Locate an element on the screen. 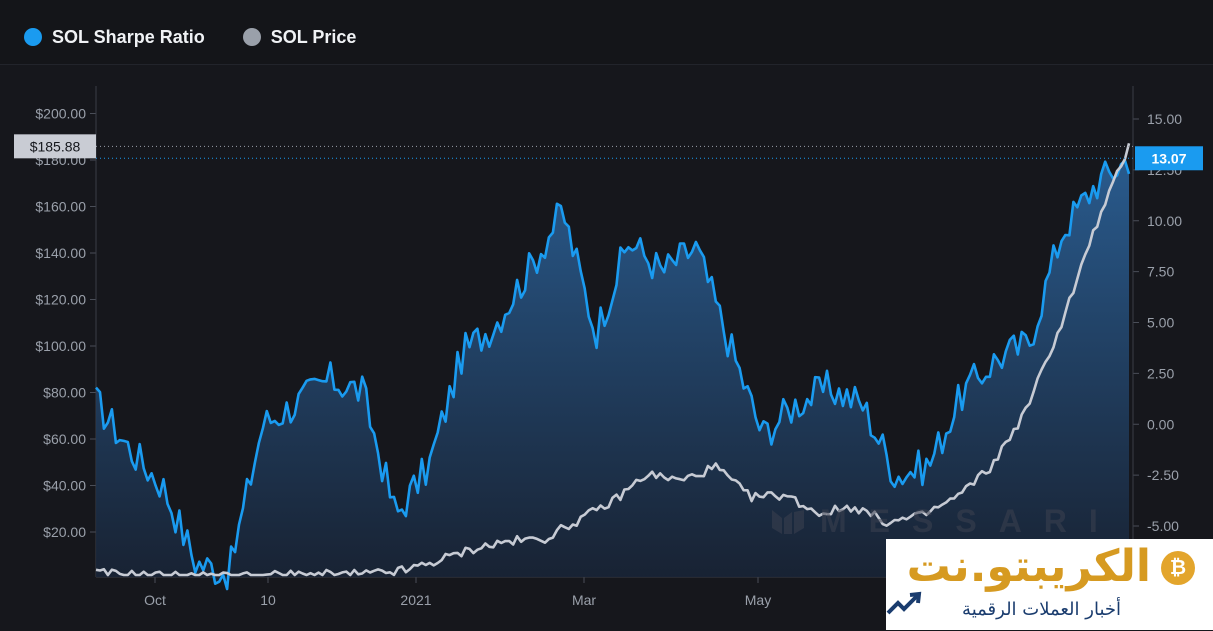 This screenshot has width=1213, height=631. right-axis-tick-label: 15.00 is located at coordinates (1164, 119).